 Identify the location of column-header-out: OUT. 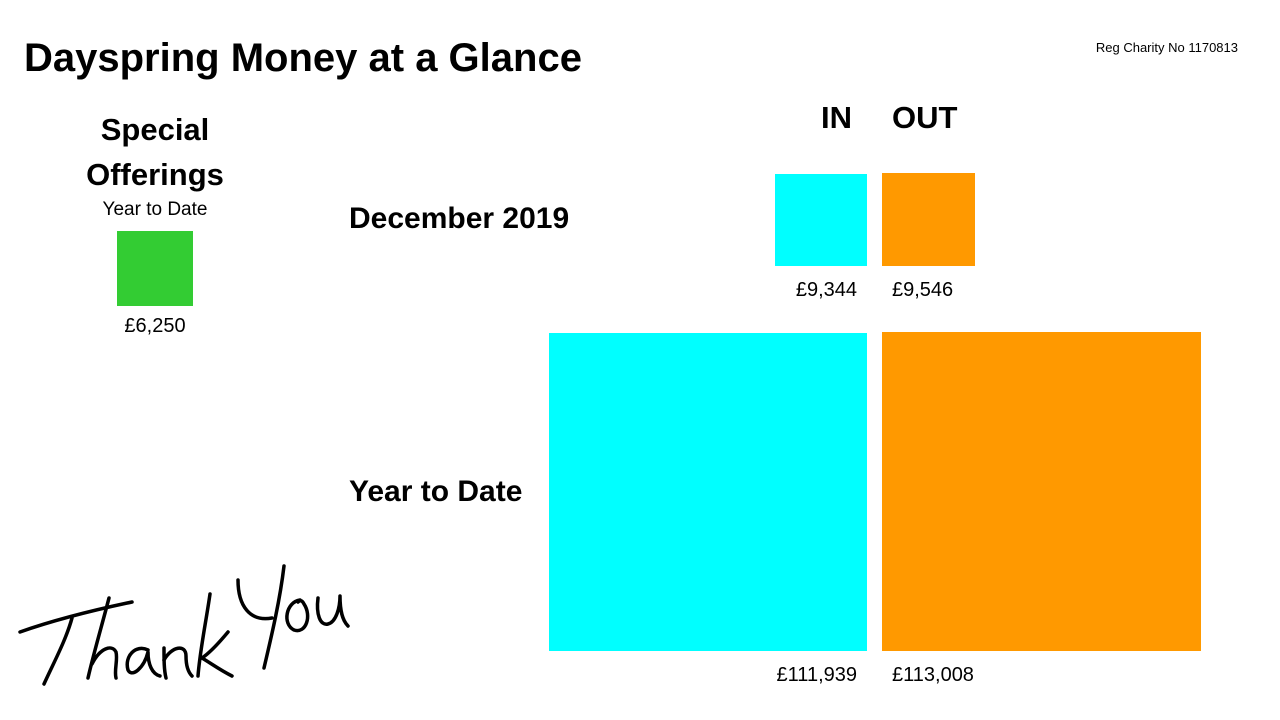
(925, 117).